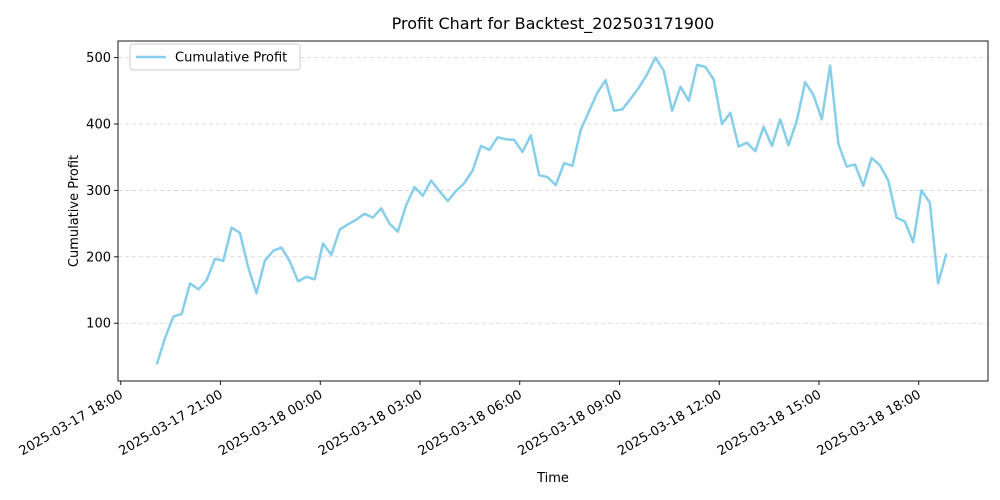  What do you see at coordinates (231, 58) in the screenshot?
I see `legend-label: Cumulative Profit` at bounding box center [231, 58].